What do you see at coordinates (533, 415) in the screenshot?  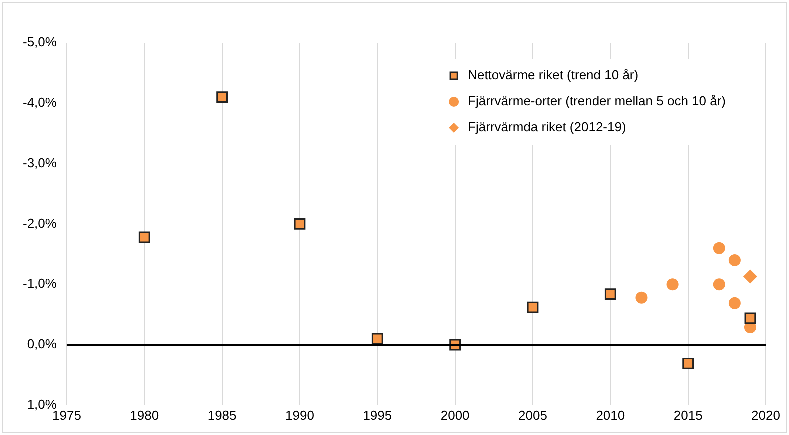 I see `x-tick-label: 2005` at bounding box center [533, 415].